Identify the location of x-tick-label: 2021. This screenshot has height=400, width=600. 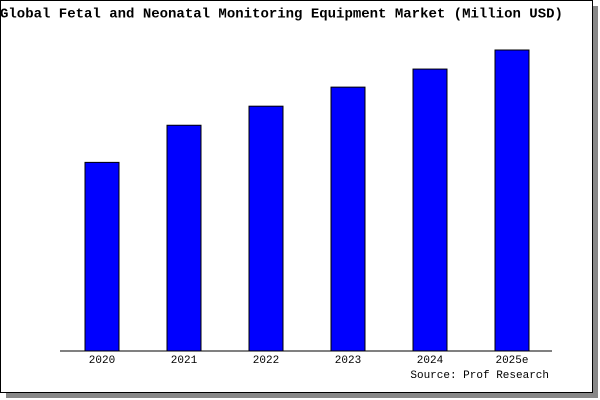
(184, 361).